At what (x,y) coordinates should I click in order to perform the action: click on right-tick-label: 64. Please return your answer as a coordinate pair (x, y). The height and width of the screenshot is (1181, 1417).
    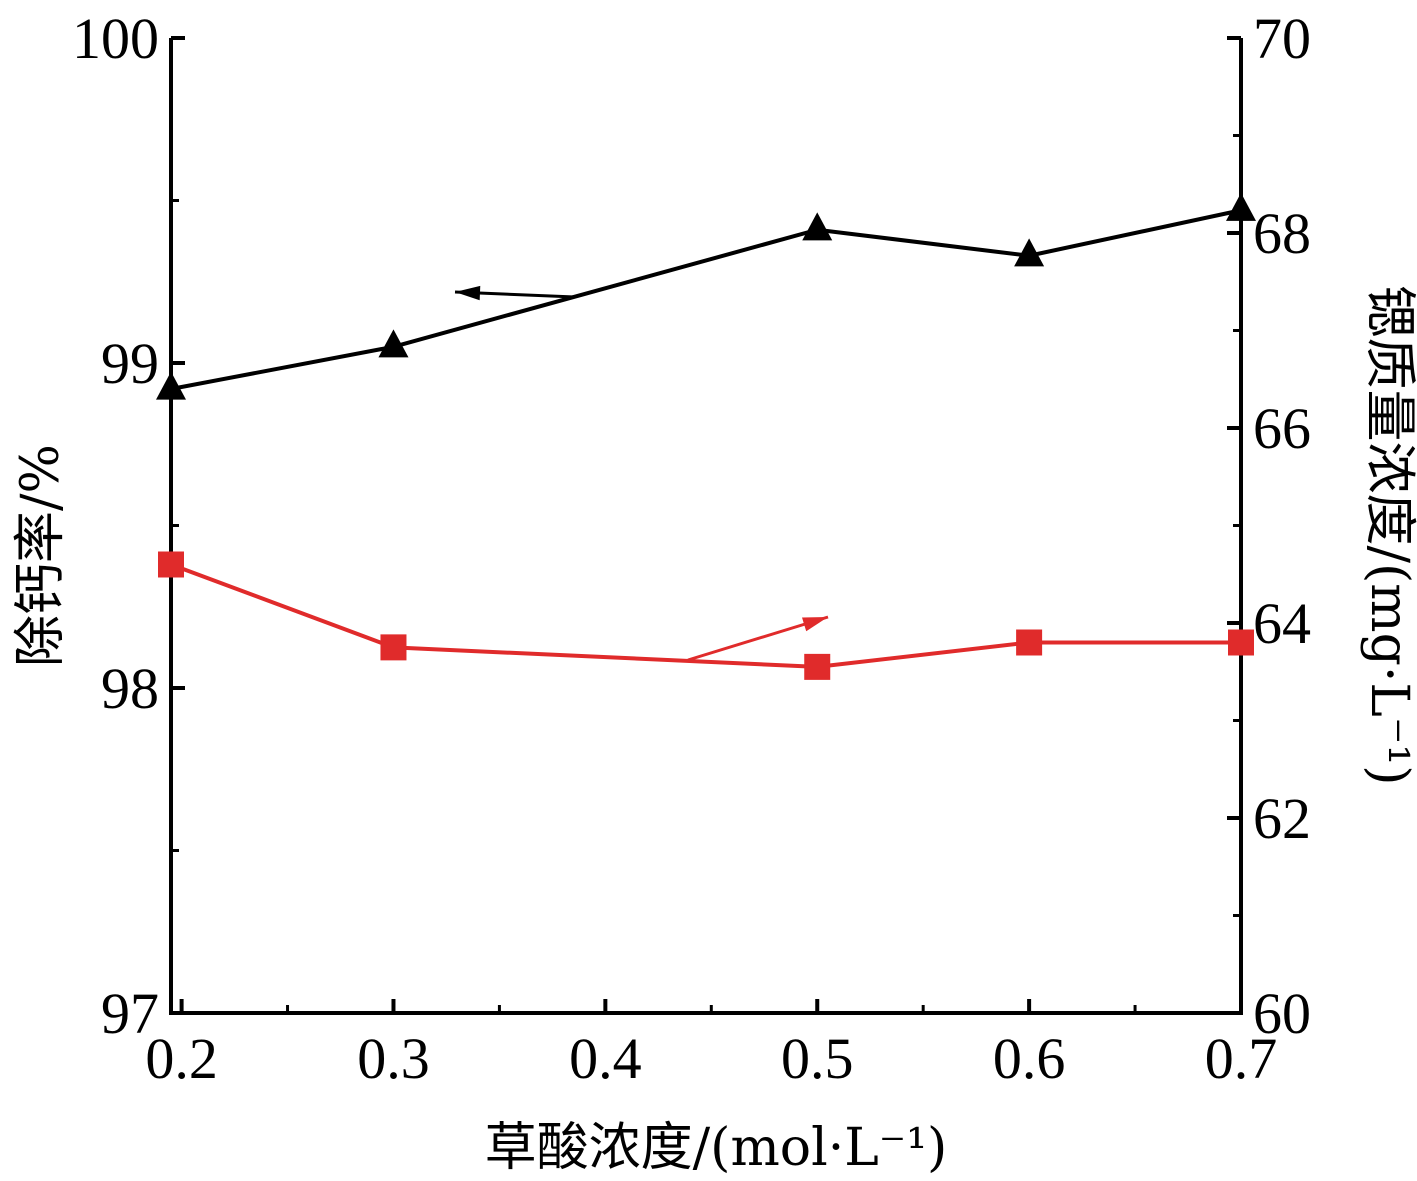
    Looking at the image, I should click on (1282, 623).